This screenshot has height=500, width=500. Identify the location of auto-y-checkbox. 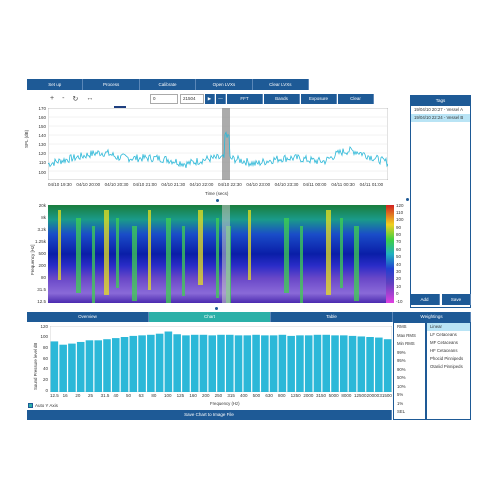
(30, 405).